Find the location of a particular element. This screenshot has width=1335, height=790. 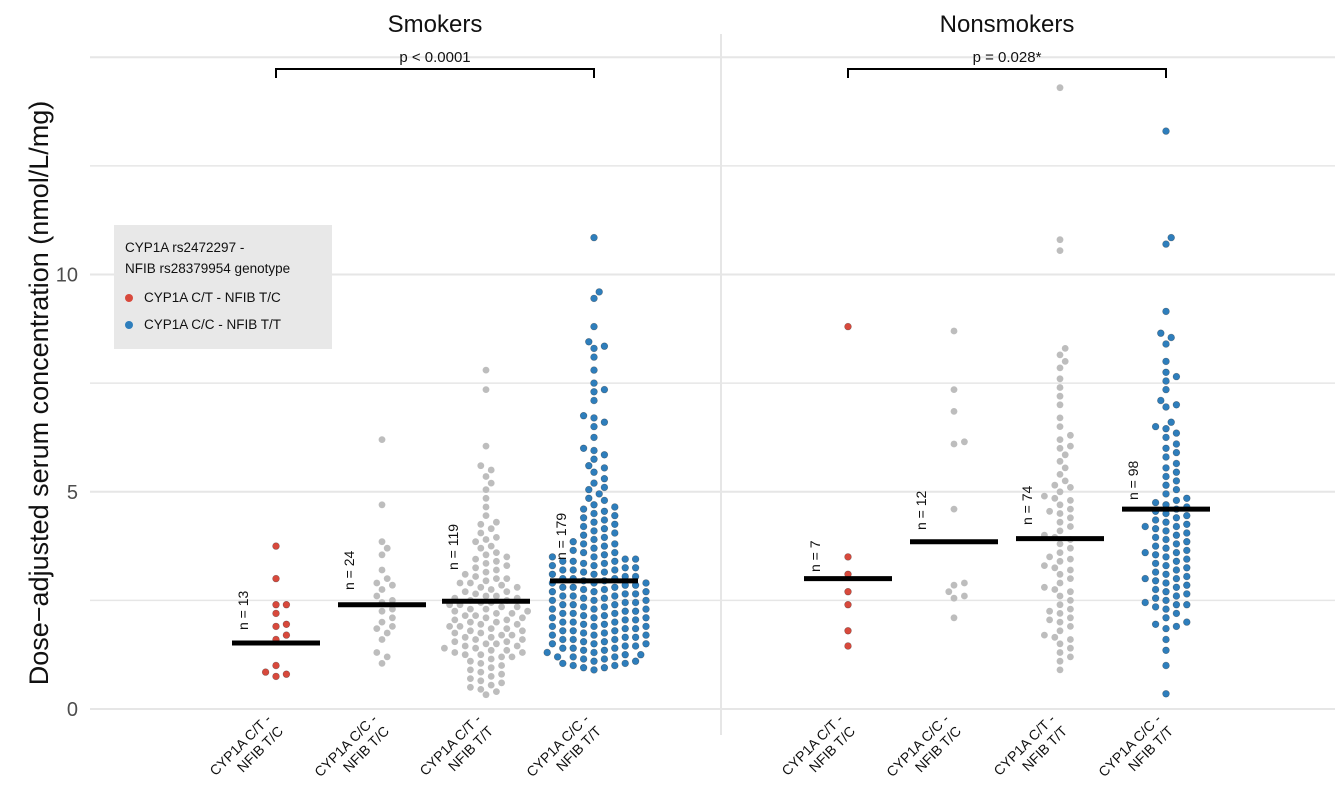

p-value-label: p < 0.0001 is located at coordinates (434, 57).